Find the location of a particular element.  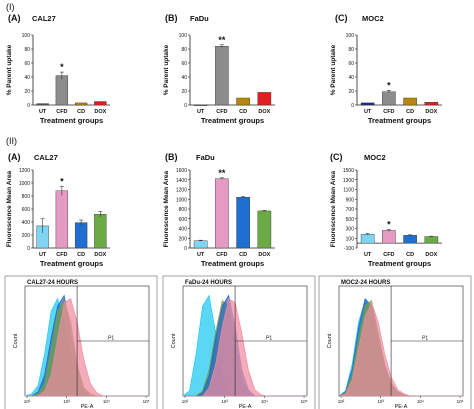

histogram-0: CAL27-24 HOURS P1 10² 10³ 10⁴ 10⁵ PE-A Count is located at coordinates (81, 342).